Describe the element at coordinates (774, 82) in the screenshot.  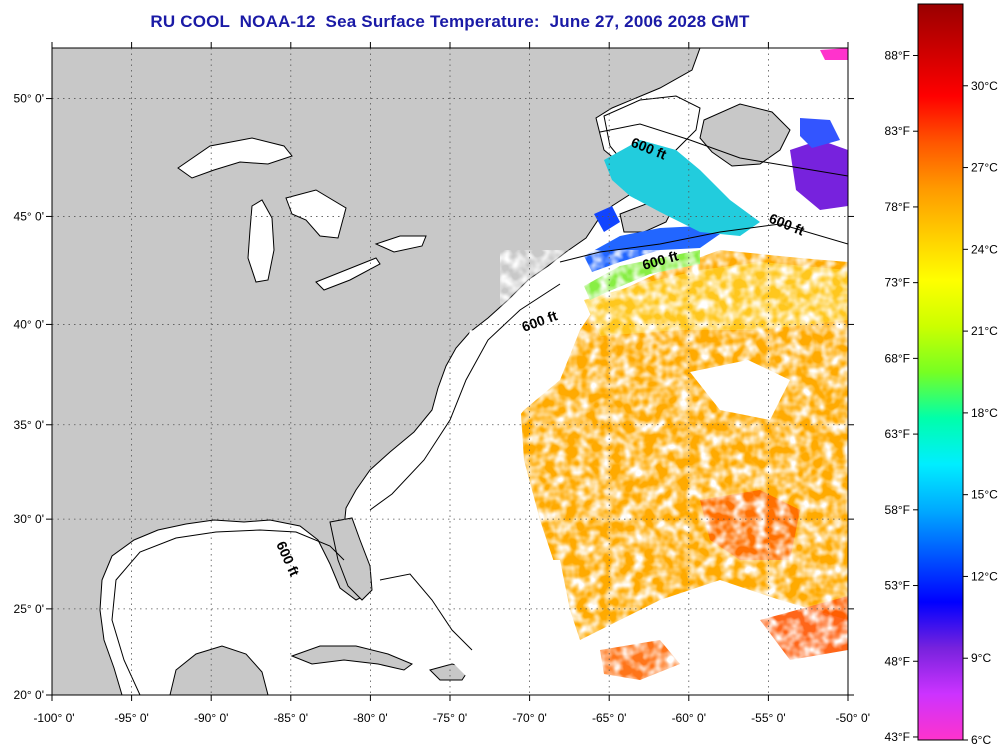
I see `cloud-gap-northeast` at that location.